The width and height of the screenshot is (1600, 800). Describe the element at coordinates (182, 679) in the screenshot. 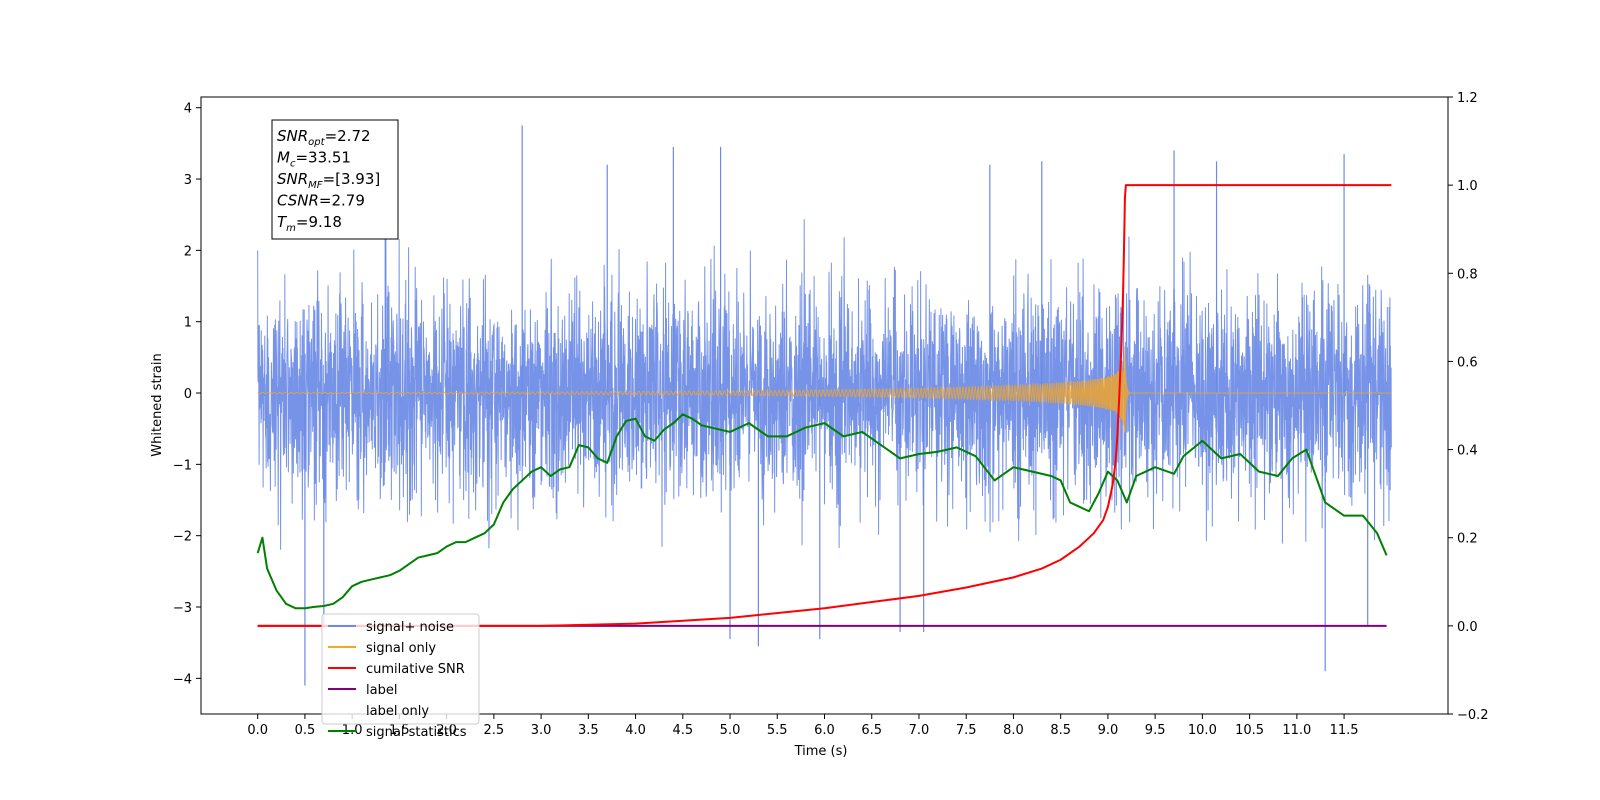

I see `y-left-tick-label: −4` at that location.